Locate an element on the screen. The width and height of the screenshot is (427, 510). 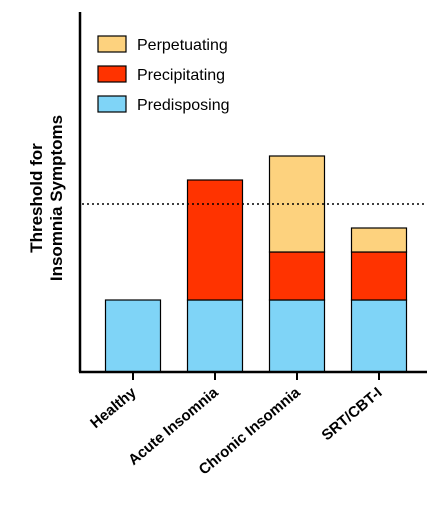
y-axis-title-line-1: Threshold for is located at coordinates (36, 198).